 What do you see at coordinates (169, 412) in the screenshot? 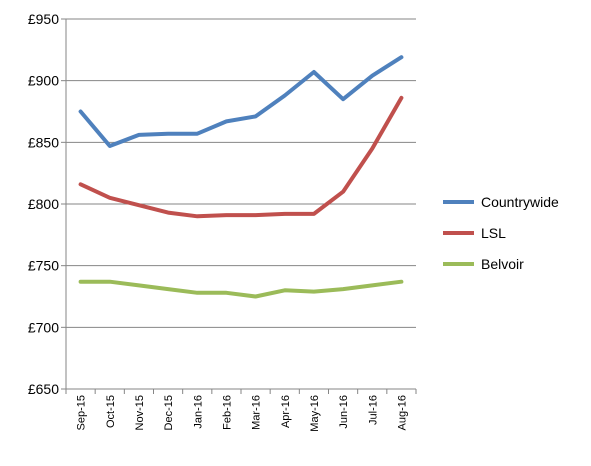
I see `x-tick-label: Dec-15` at bounding box center [169, 412].